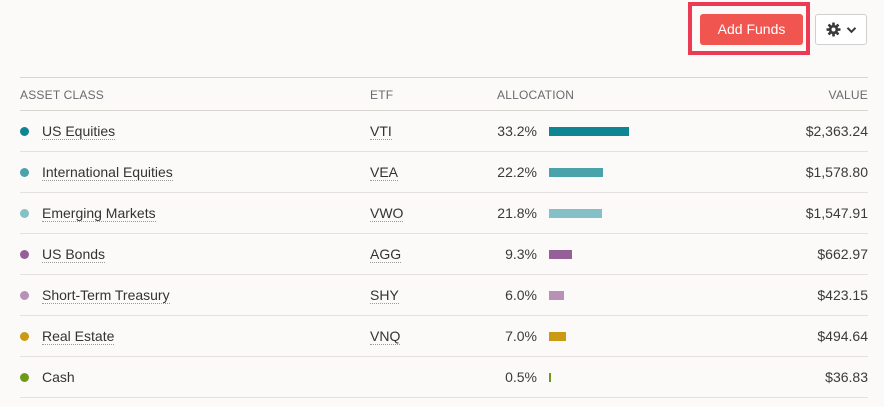 The width and height of the screenshot is (884, 407). Describe the element at coordinates (444, 213) in the screenshot. I see `table-row: Emerging Markets VWO 21.8% $1,547.91` at that location.